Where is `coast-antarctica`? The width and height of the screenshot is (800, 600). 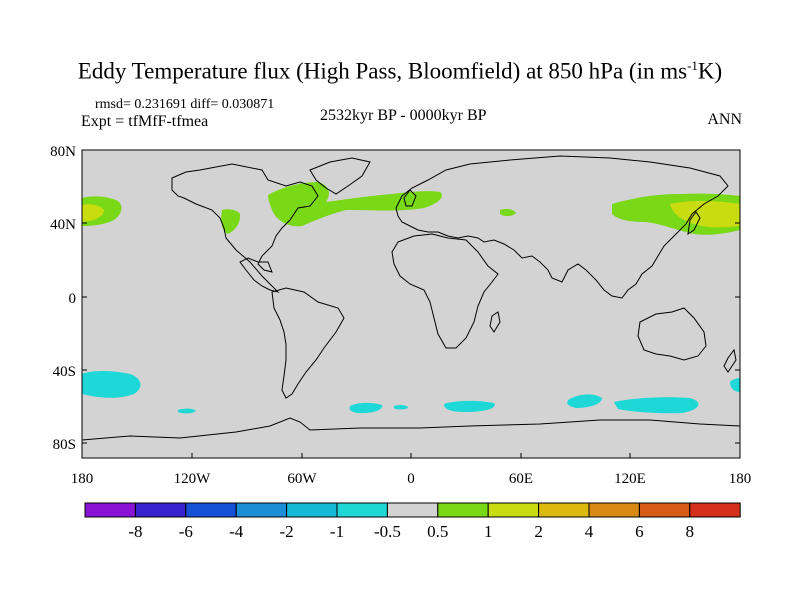
coast-antarctica is located at coordinates (411, 429).